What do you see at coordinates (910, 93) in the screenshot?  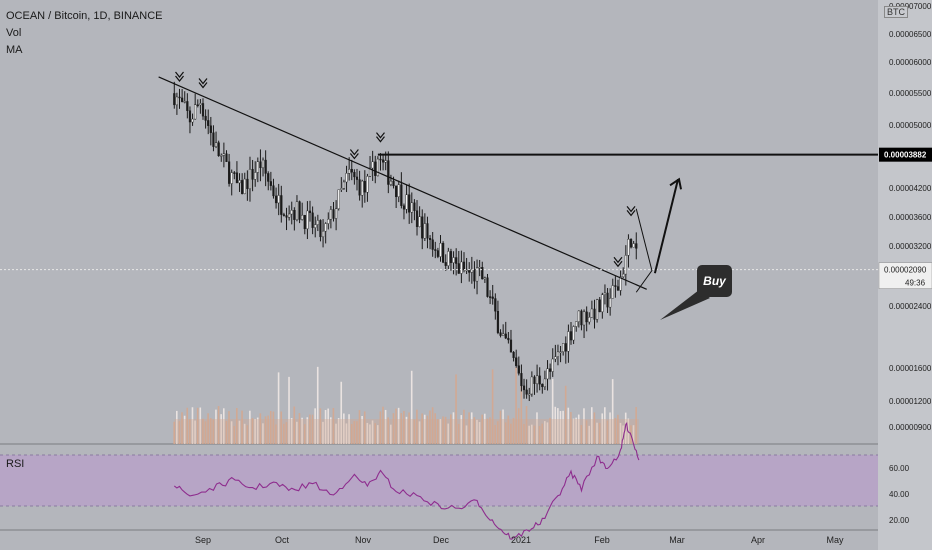 I see `price-tick-label: 0.00005500` at bounding box center [910, 93].